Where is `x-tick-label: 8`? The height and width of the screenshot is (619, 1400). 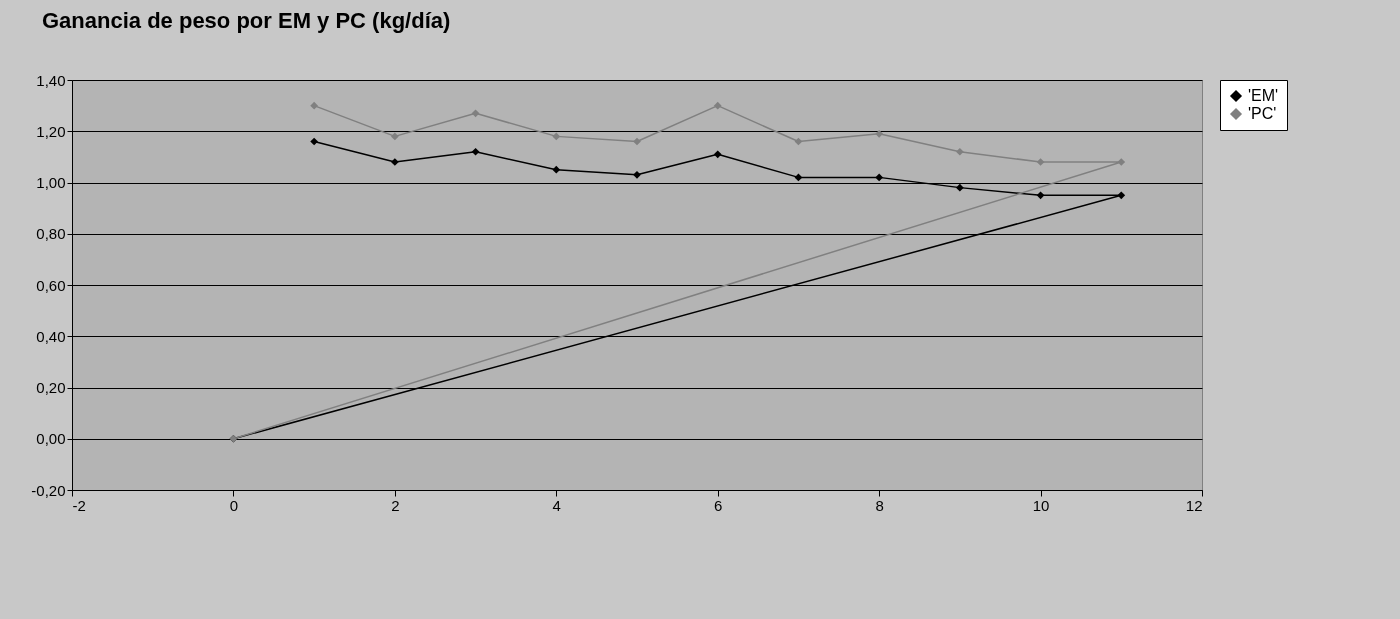 x-tick-label: 8 is located at coordinates (879, 505).